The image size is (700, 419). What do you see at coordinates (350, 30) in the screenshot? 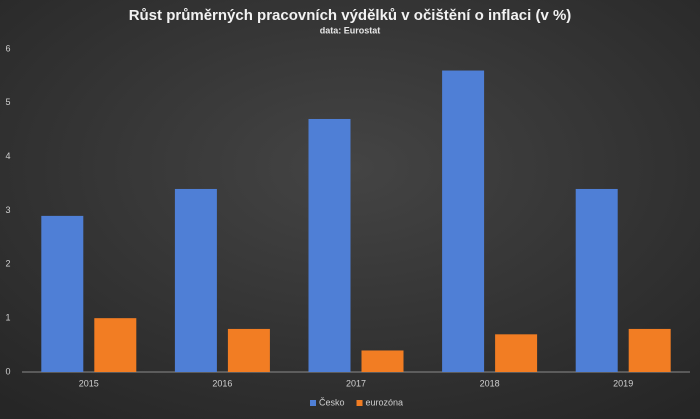
I see `chart-subtitle: data: Eurostat` at bounding box center [350, 30].